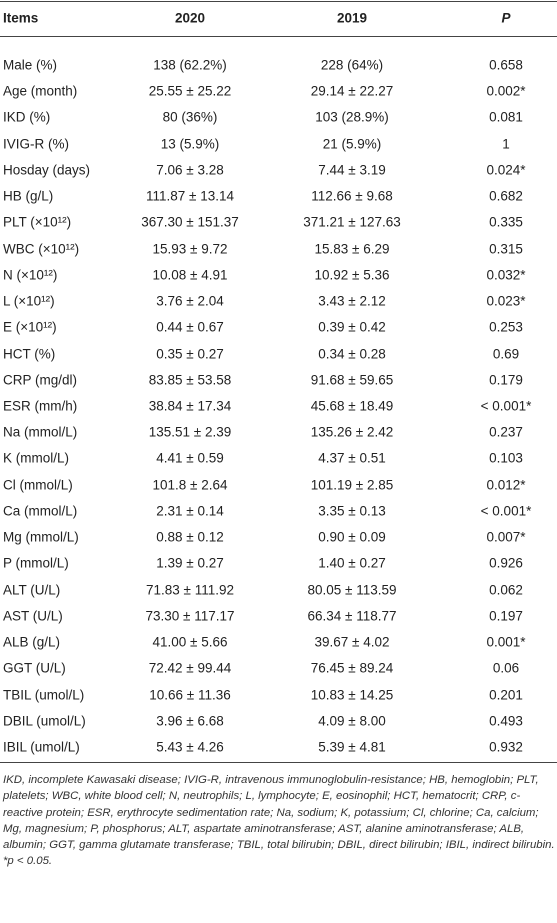 This screenshot has width=557, height=923. Describe the element at coordinates (352, 301) in the screenshot. I see `cell: 3.43 ± 2.12` at that location.